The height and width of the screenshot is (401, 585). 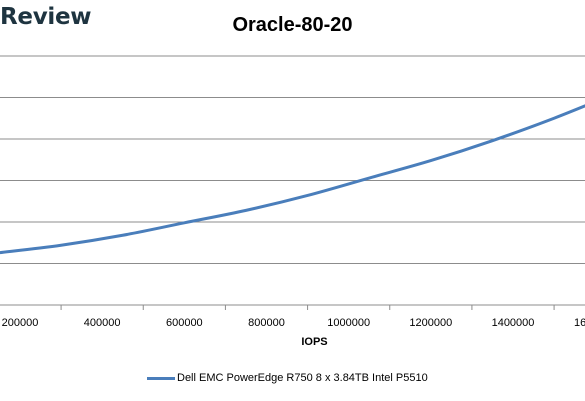 I want to click on x-tick-label: 1000000, so click(x=348, y=323).